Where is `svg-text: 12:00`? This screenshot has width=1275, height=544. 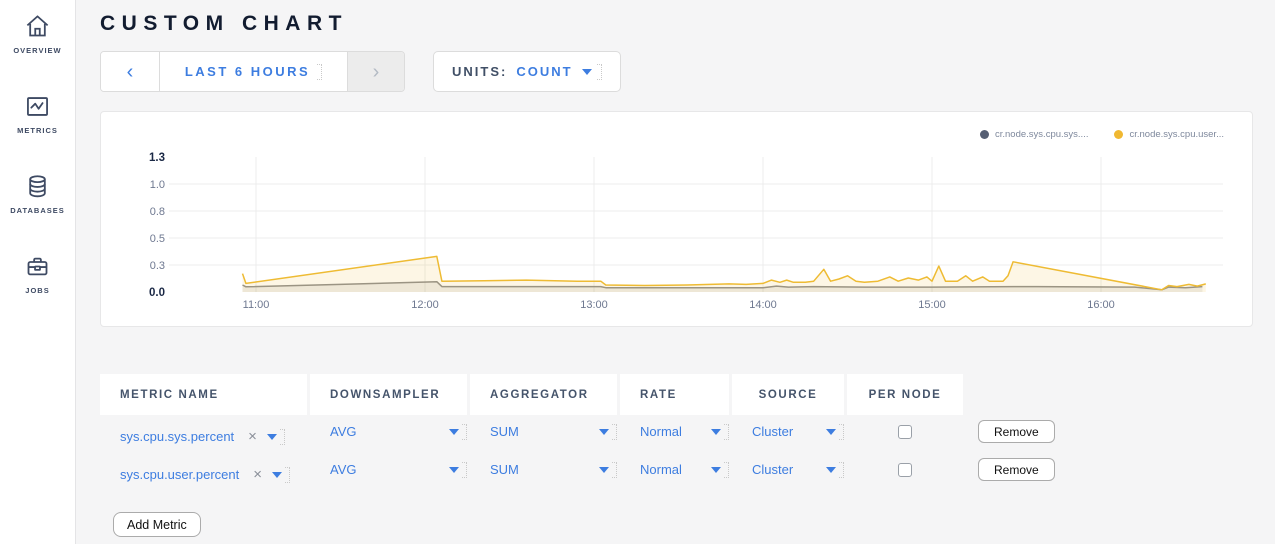
svg-text: 12:00 is located at coordinates (425, 305).